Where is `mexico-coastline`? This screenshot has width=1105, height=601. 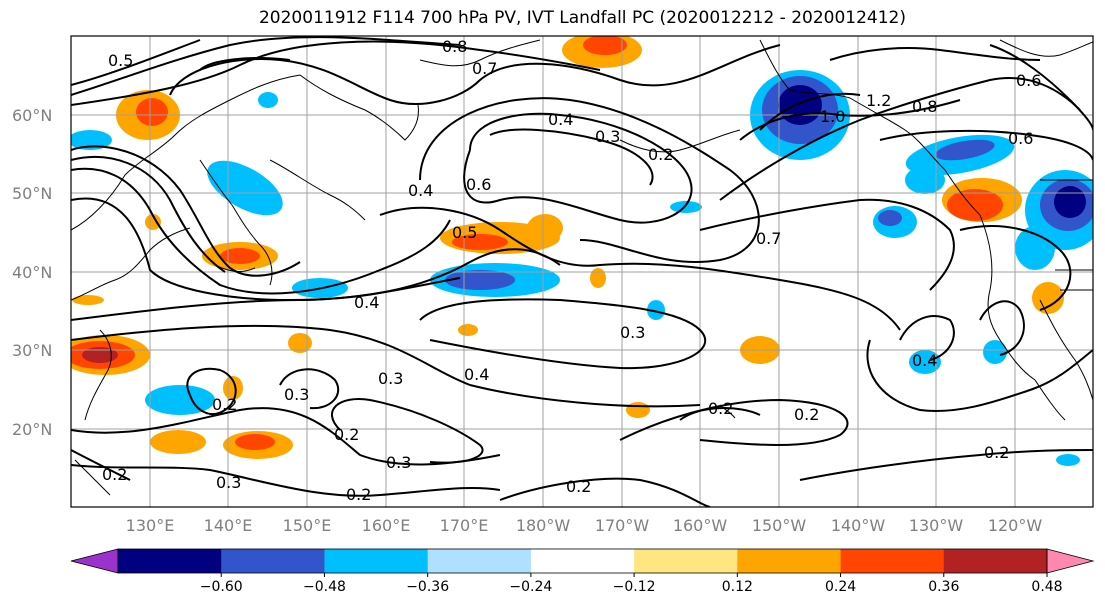 mexico-coastline is located at coordinates (1066, 350).